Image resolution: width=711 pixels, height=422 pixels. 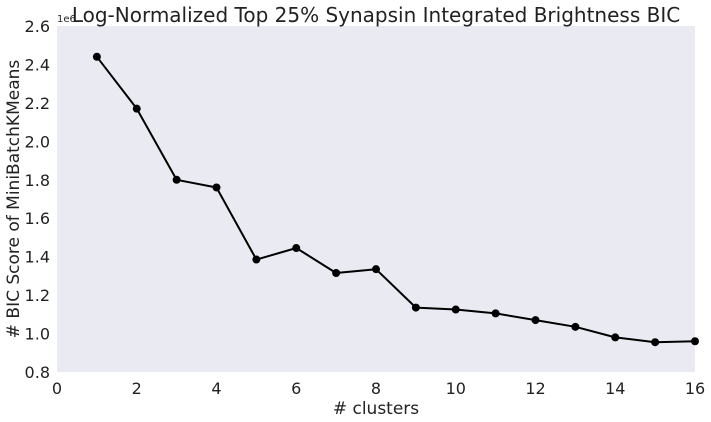 What do you see at coordinates (376, 388) in the screenshot?
I see `x-tick-label: 8` at bounding box center [376, 388].